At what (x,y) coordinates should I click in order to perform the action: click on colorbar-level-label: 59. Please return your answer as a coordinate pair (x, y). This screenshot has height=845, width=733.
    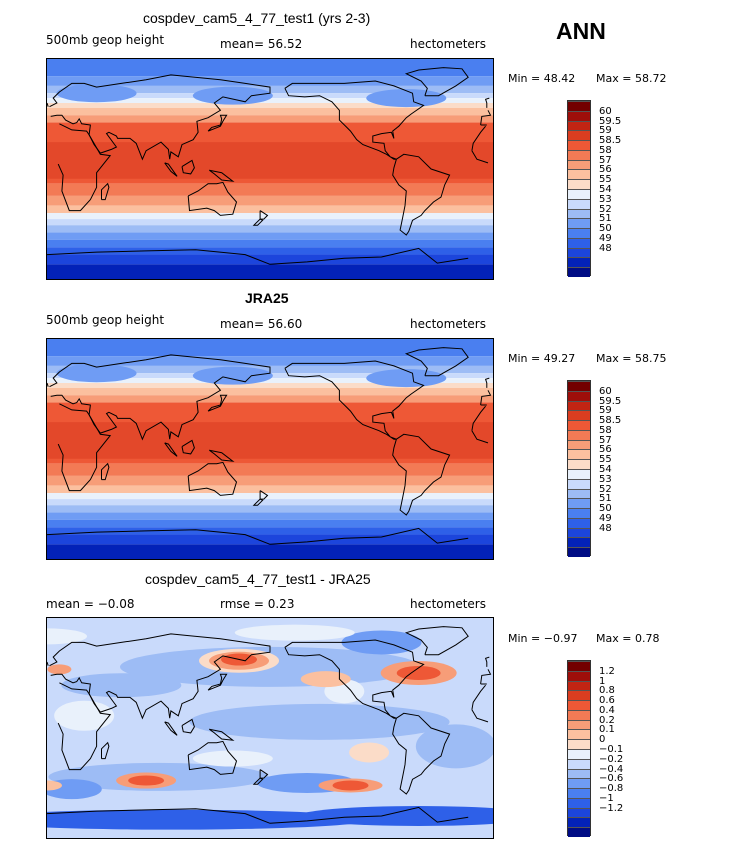
    Looking at the image, I should click on (605, 411).